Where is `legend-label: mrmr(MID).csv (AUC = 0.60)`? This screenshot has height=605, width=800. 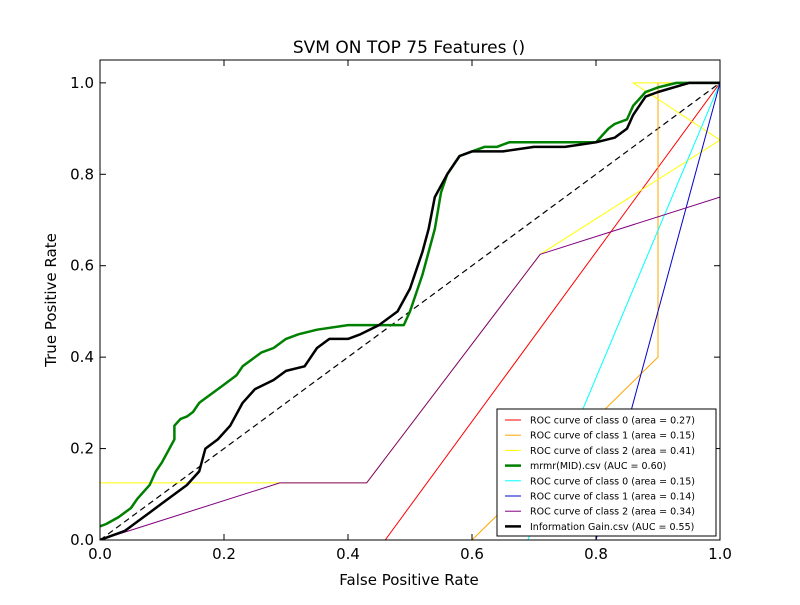
legend-label: mrmr(MID).csv (AUC = 0.60) is located at coordinates (598, 466).